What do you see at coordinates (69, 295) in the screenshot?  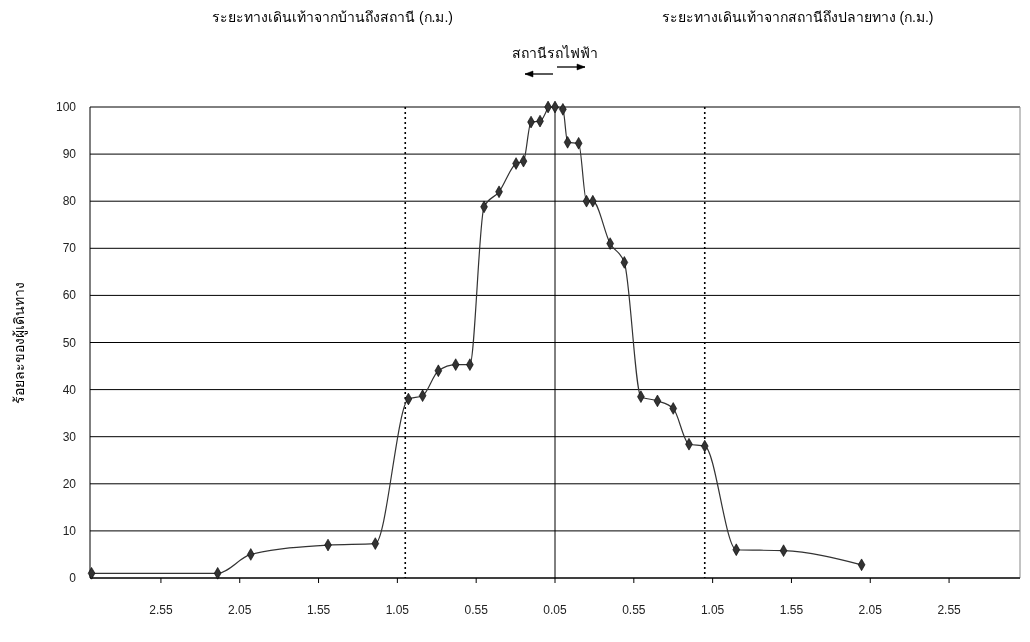 I see `y-tick-label: 60` at bounding box center [69, 295].